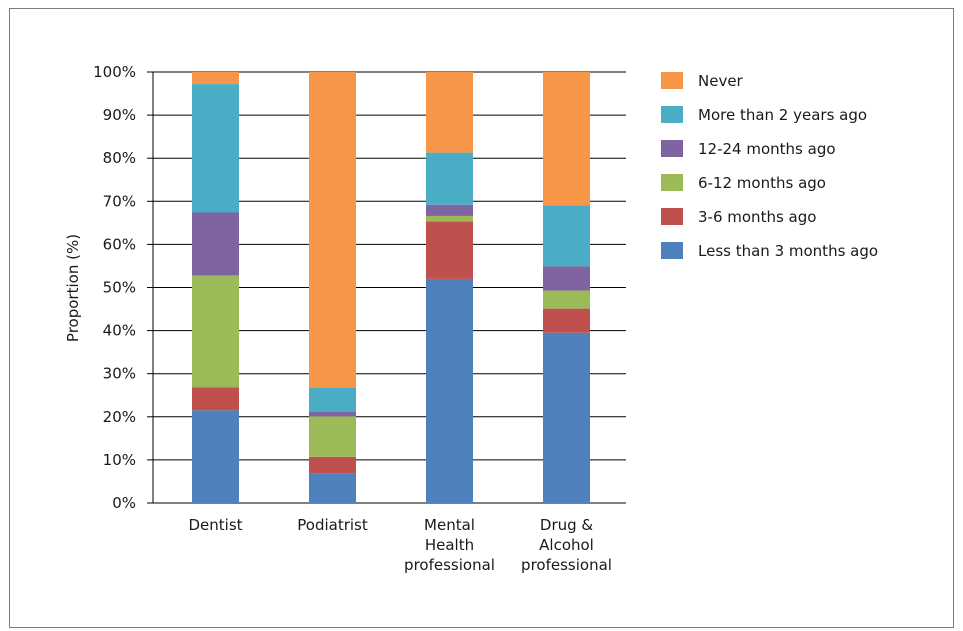 The image size is (963, 631). What do you see at coordinates (767, 149) in the screenshot?
I see `legend-label: 12-24 months ago` at bounding box center [767, 149].